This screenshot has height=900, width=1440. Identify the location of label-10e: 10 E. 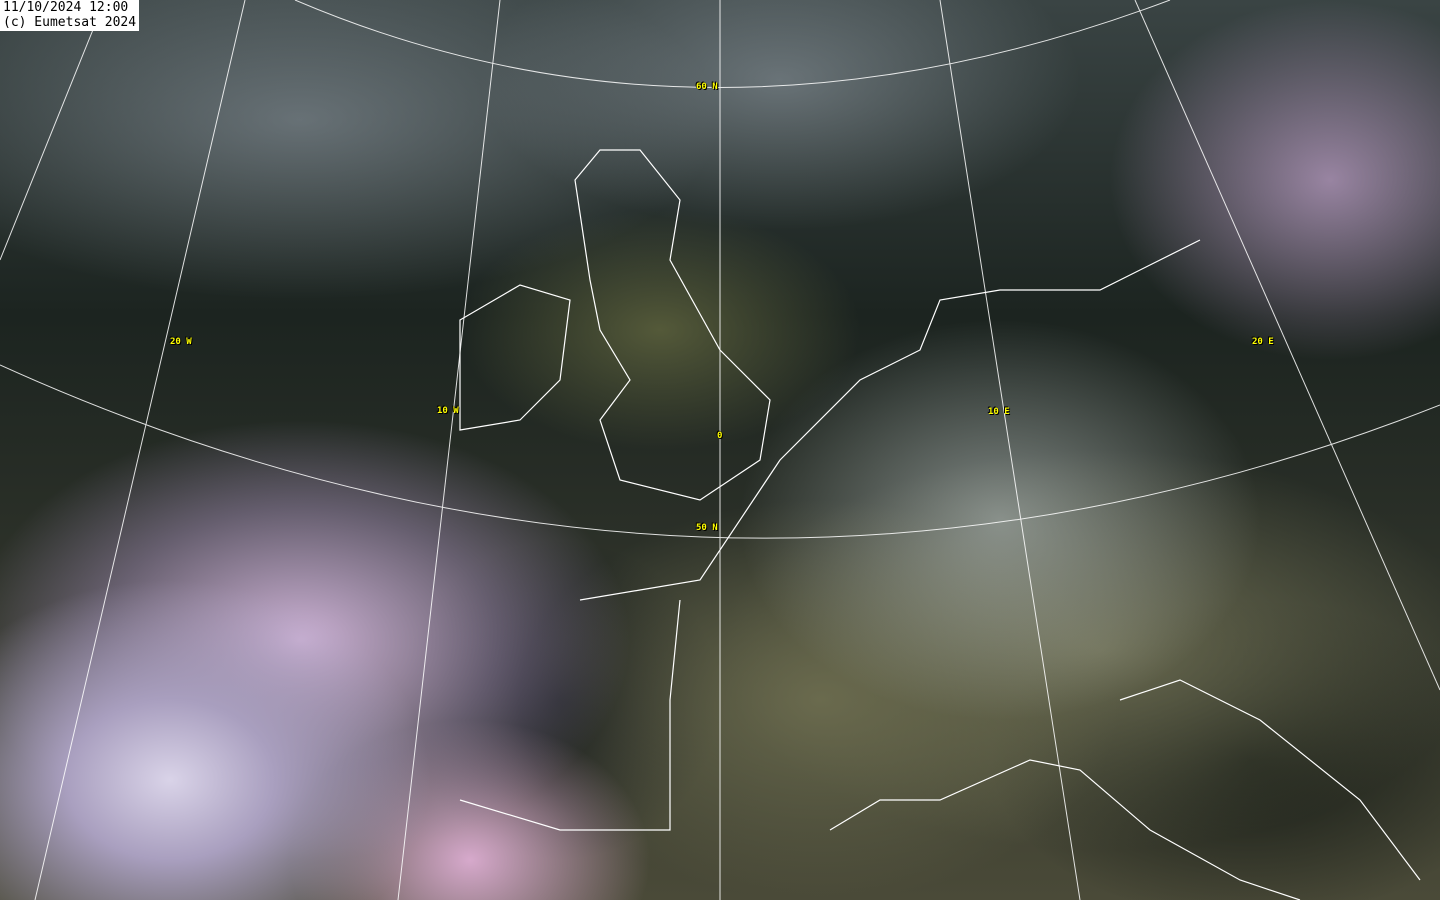
(999, 412).